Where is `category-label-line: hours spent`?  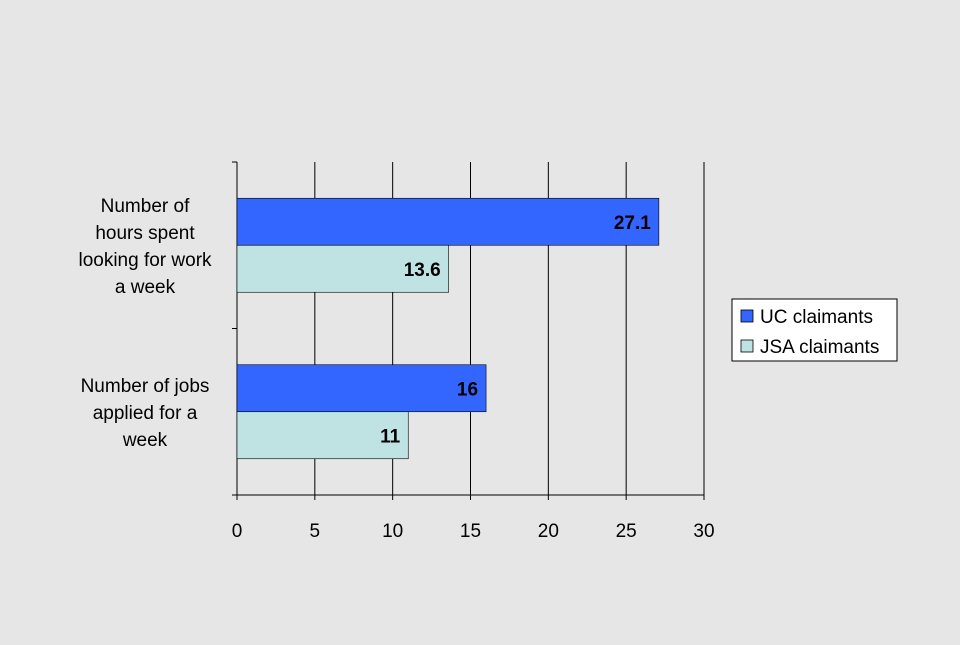
category-label-line: hours spent is located at coordinates (145, 233).